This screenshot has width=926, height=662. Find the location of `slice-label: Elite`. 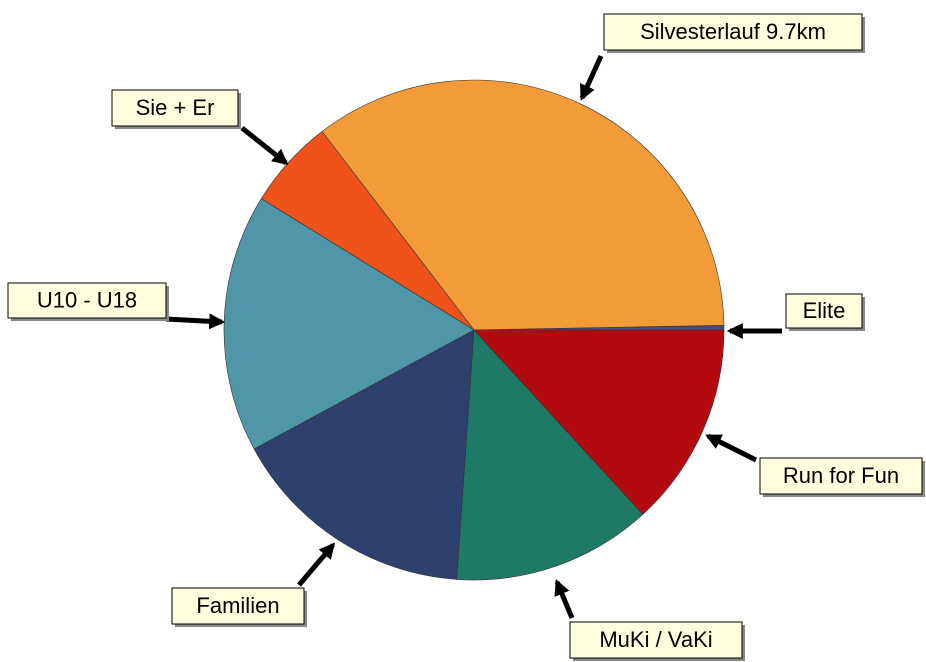

slice-label: Elite is located at coordinates (824, 310).